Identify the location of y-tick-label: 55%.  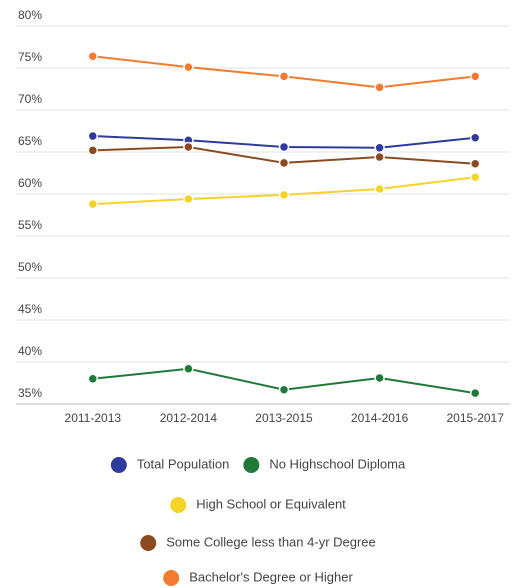
(30, 225).